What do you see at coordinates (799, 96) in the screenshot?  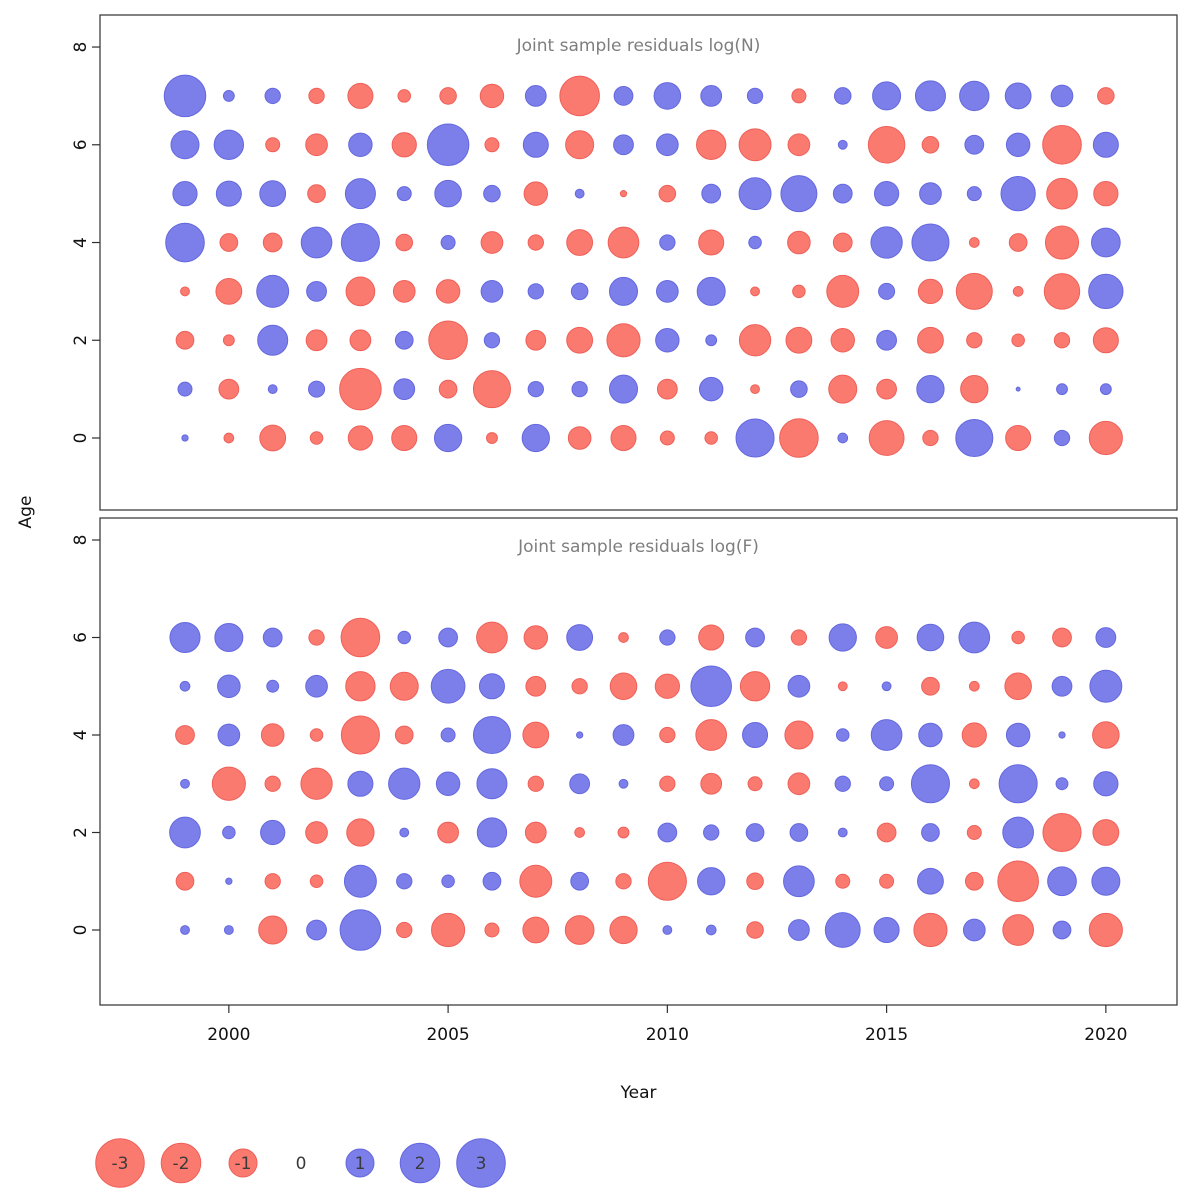 I see `bubble-age7-year2013` at bounding box center [799, 96].